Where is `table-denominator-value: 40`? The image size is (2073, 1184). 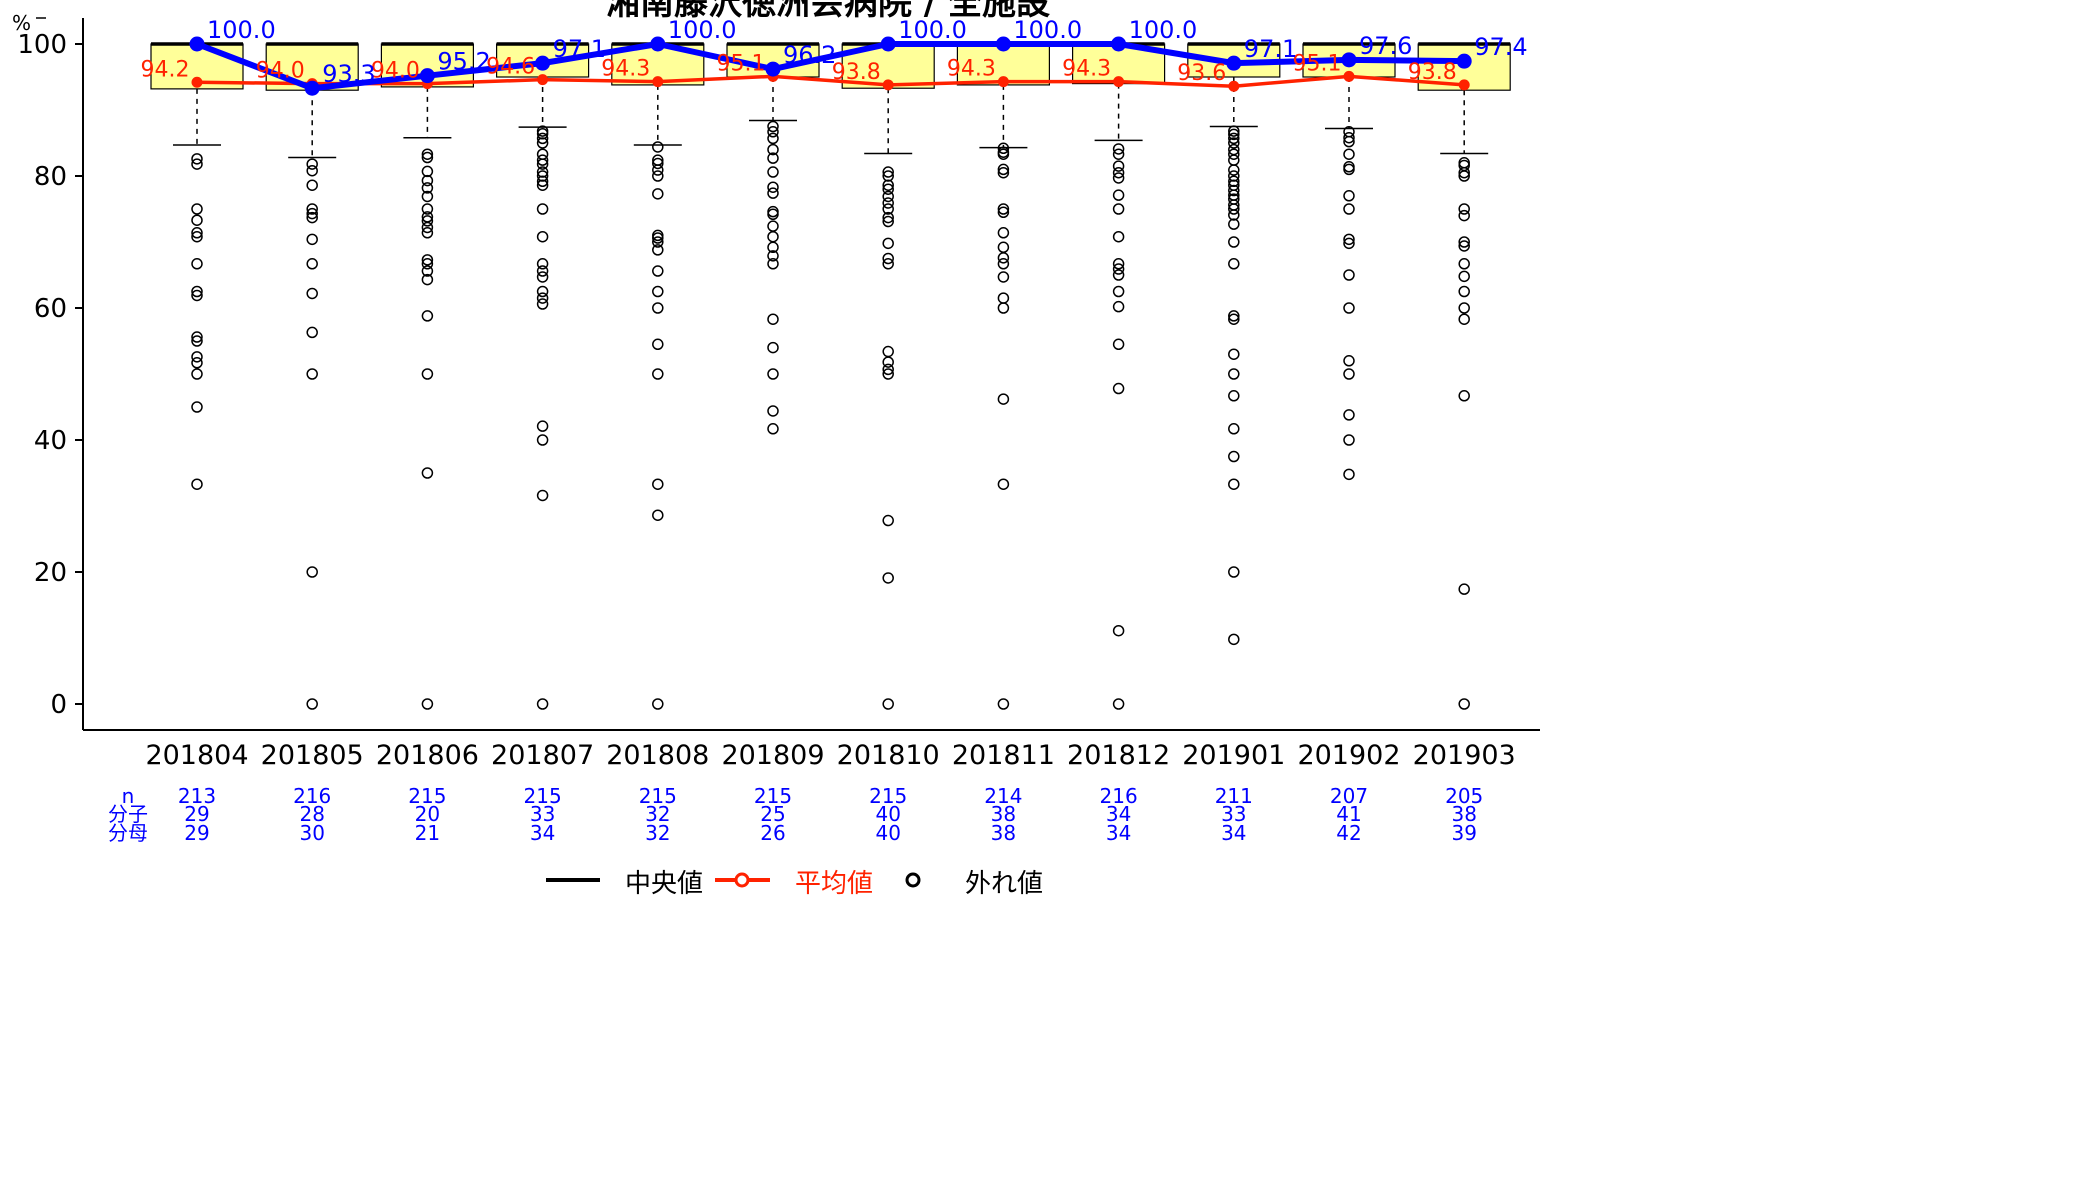 table-denominator-value: 40 is located at coordinates (887, 833).